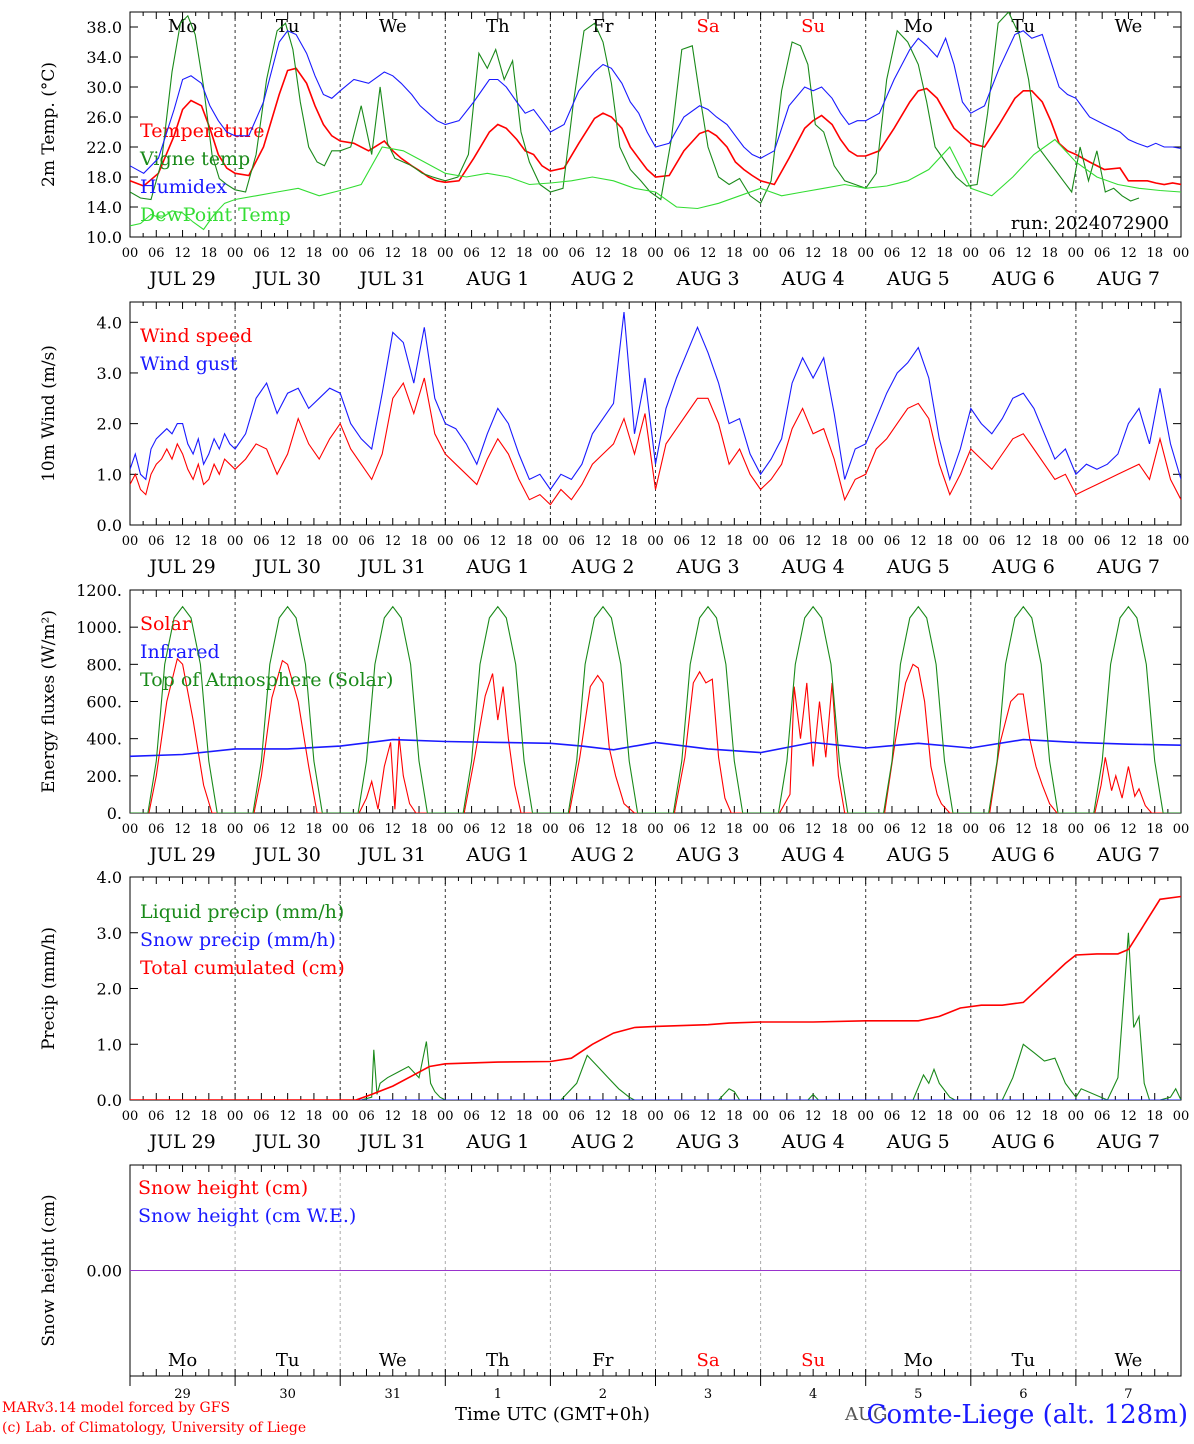 The height and width of the screenshot is (1444, 1194). I want to click on weekday-label: Su, so click(813, 26).